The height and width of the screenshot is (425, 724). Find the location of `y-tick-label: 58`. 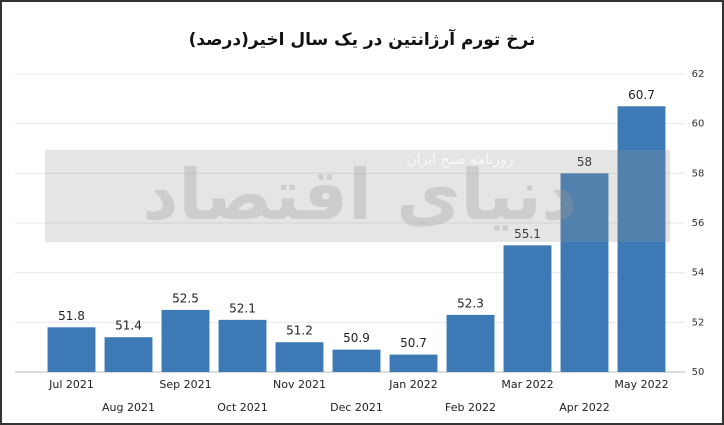

y-tick-label: 58 is located at coordinates (698, 173).